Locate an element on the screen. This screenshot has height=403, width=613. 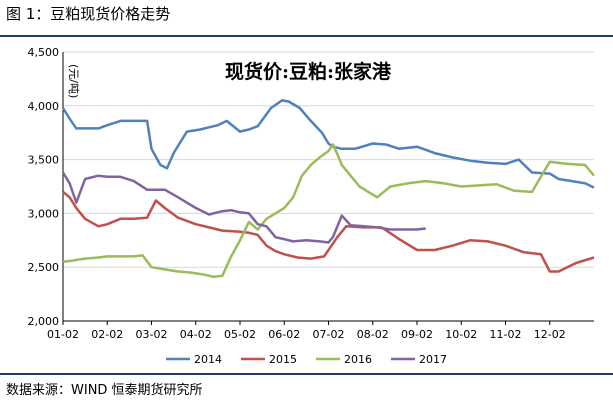
legend-label-2015: 2015 is located at coordinates (283, 359).